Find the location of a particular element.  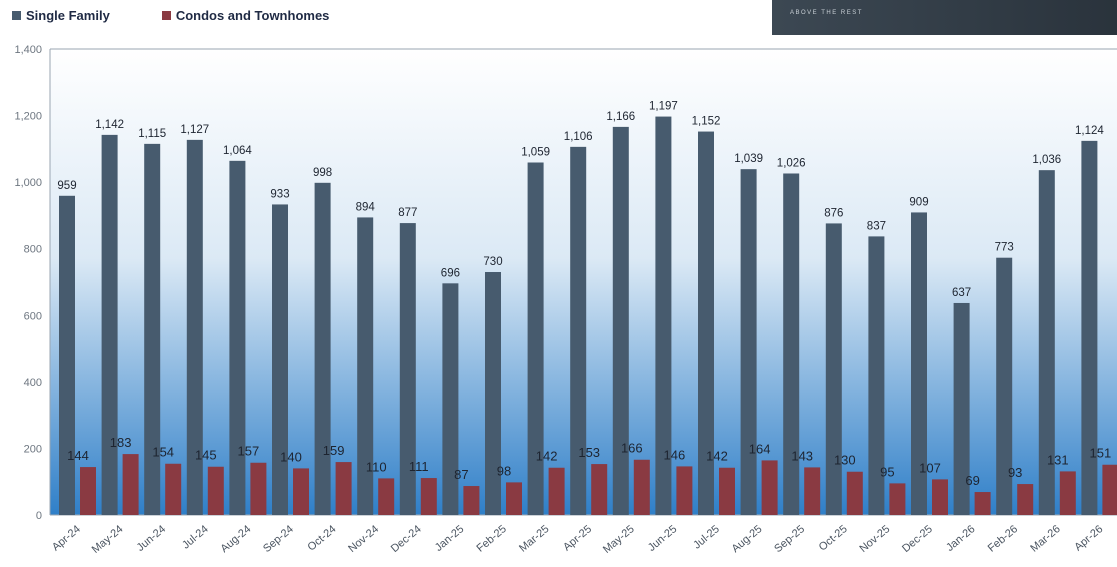

x-tick-label: Jun-24 is located at coordinates (151, 538).